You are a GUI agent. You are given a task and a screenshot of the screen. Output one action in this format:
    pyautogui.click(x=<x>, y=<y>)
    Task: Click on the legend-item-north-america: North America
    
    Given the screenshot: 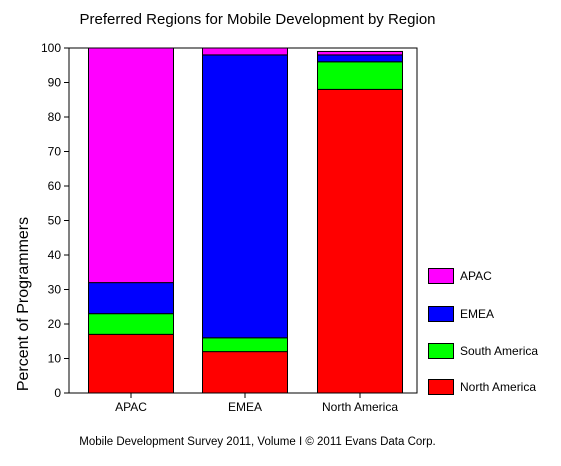 What is the action you would take?
    pyautogui.click(x=482, y=387)
    